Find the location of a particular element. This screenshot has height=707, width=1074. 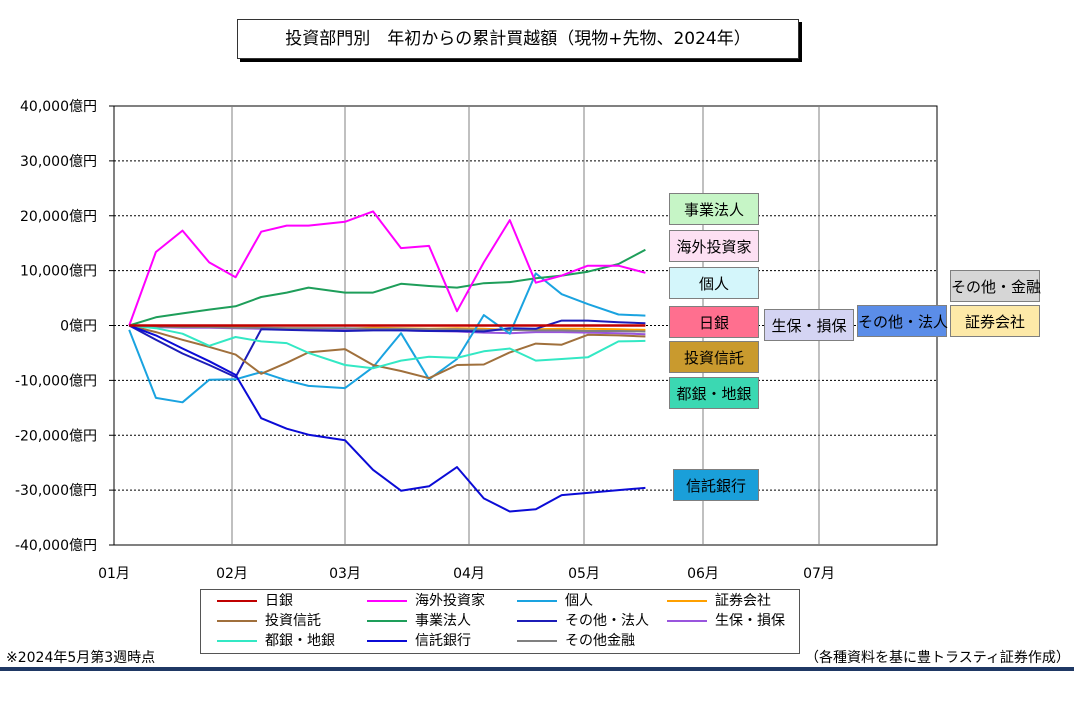

x-tick-label: 01月 is located at coordinates (114, 574).